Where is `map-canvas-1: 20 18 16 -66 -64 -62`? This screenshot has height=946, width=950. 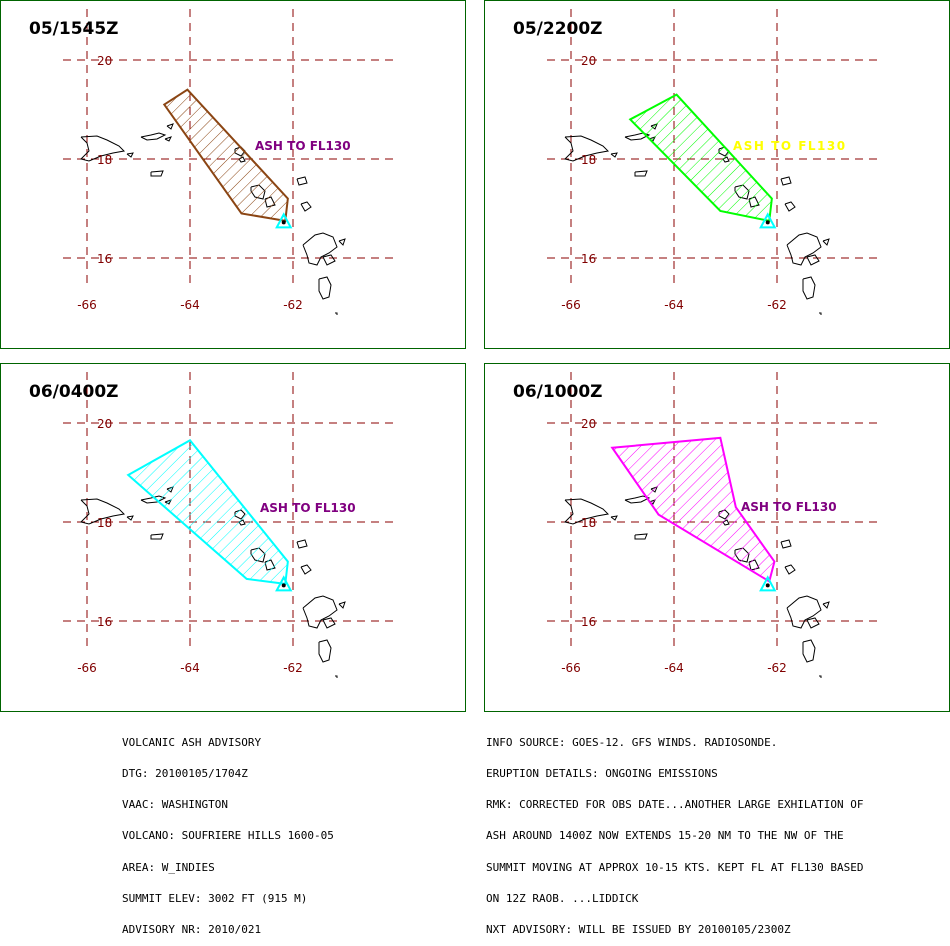 map-canvas-1: 20 18 16 -66 -64 -62 is located at coordinates (228, 162).